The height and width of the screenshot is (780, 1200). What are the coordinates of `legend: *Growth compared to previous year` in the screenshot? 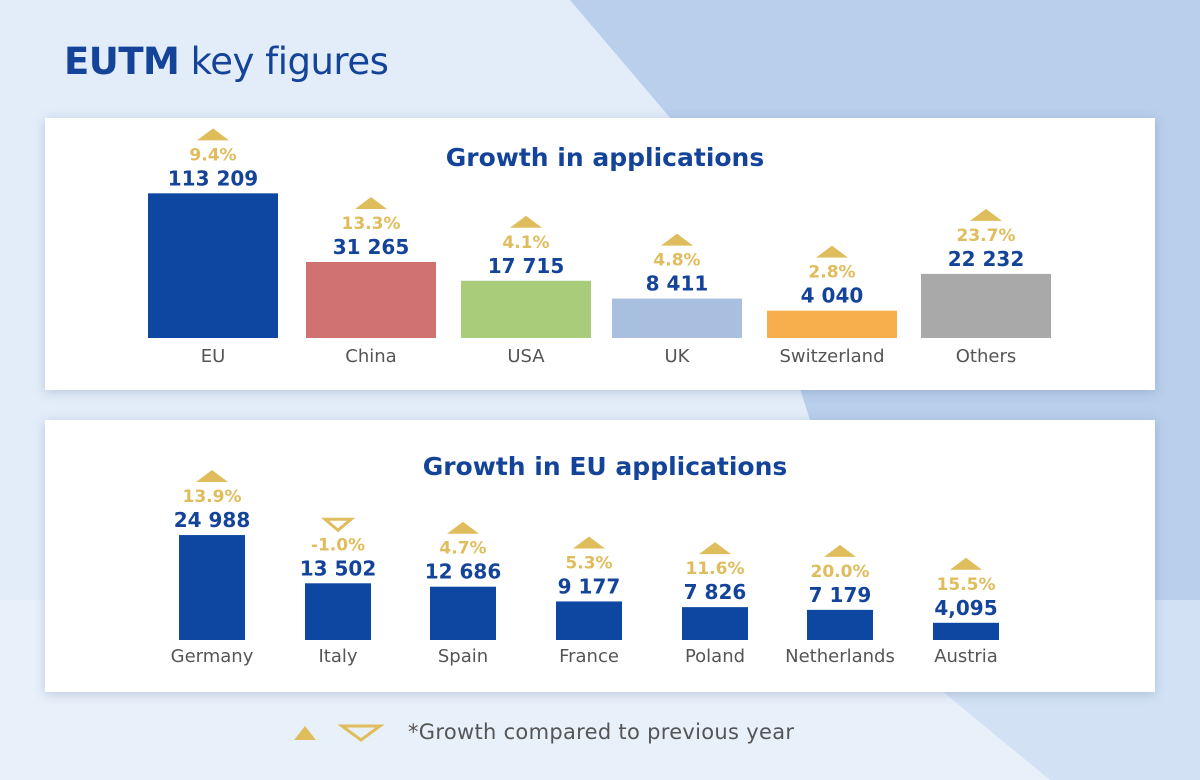 It's located at (640, 733).